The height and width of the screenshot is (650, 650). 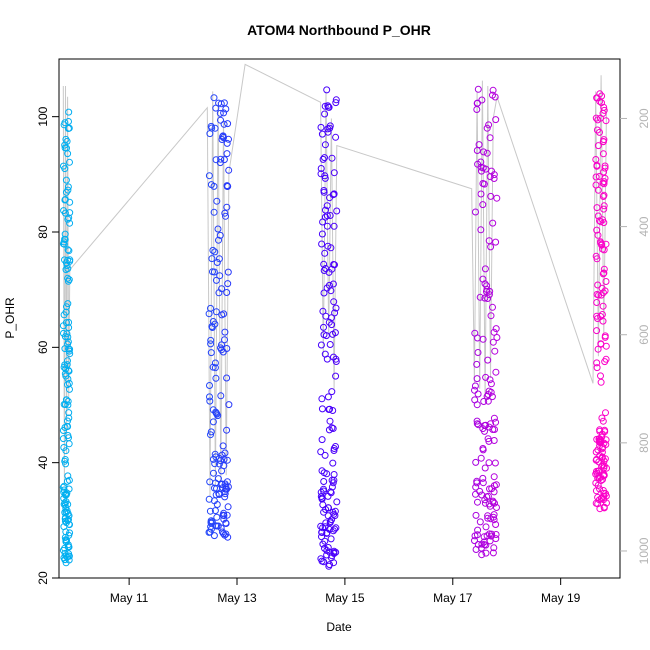 What do you see at coordinates (10, 318) in the screenshot?
I see `y-axis-label: P_OHR` at bounding box center [10, 318].